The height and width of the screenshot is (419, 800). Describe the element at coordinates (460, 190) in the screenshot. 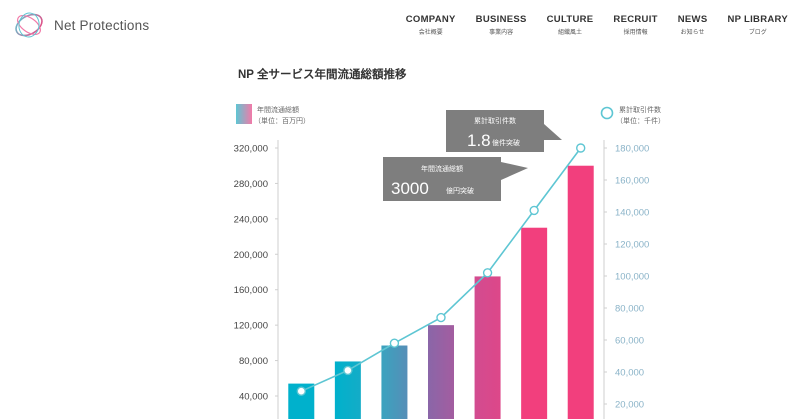

I see `callout-gmv-unit: 億円突破` at that location.